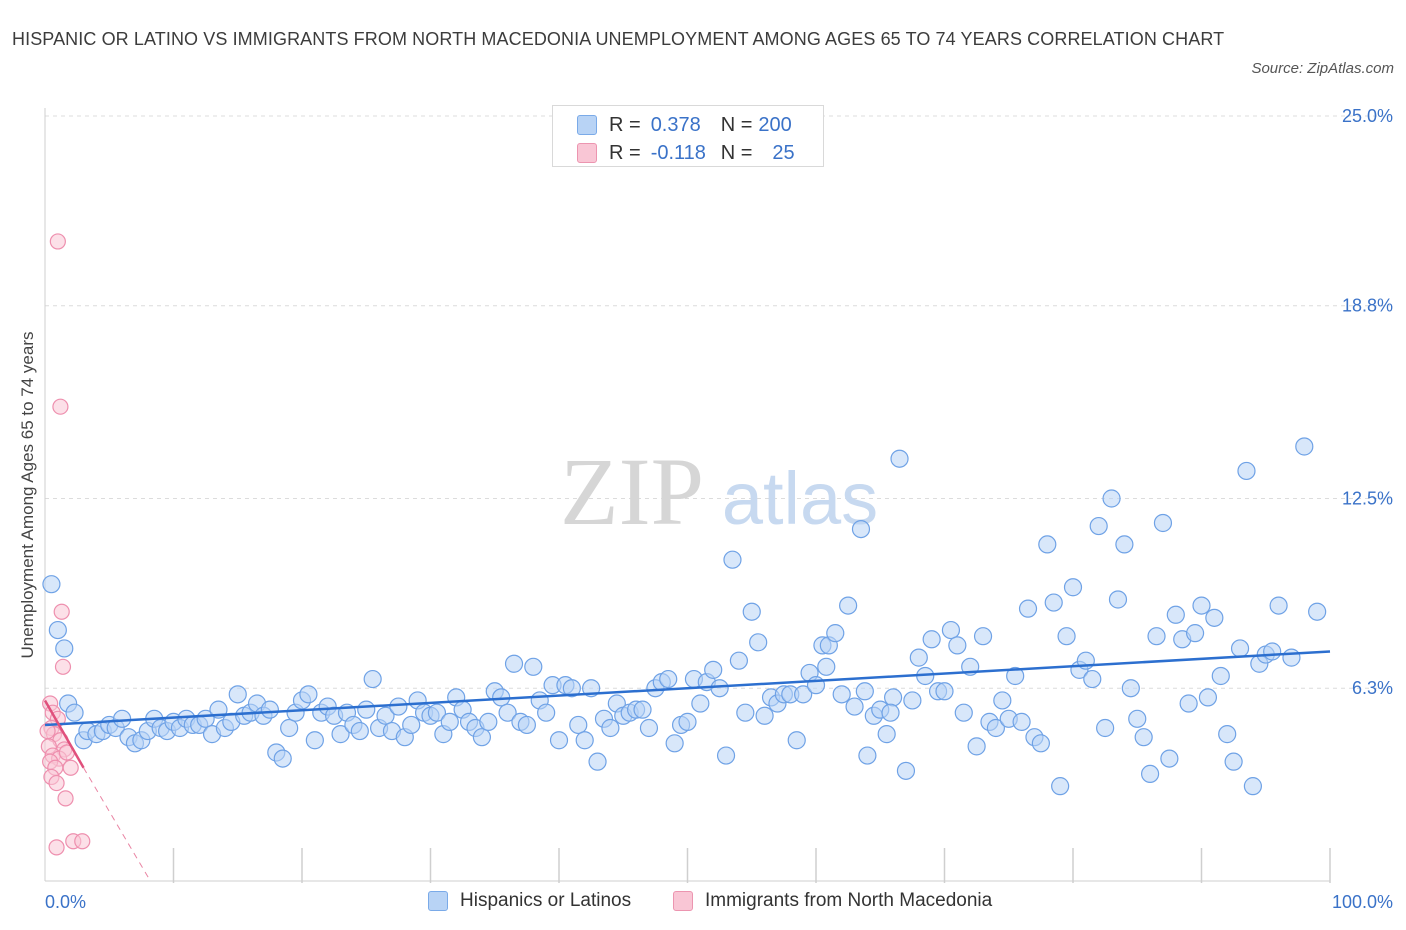 The width and height of the screenshot is (1406, 930). Describe the element at coordinates (632, 491) in the screenshot. I see `watermark-zip: ZIP` at that location.